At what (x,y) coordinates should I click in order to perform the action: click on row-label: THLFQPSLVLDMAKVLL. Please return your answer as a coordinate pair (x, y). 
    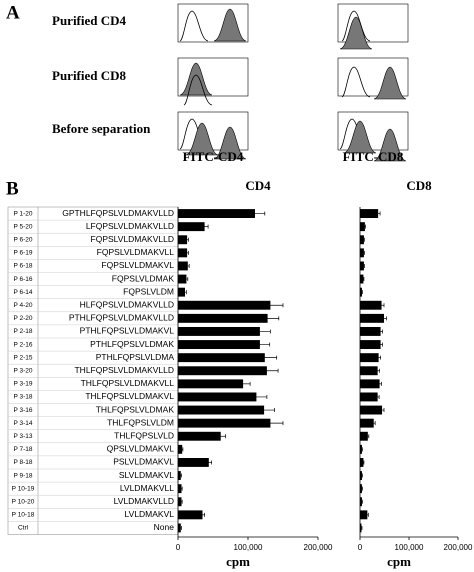
    Looking at the image, I should click on (128, 383).